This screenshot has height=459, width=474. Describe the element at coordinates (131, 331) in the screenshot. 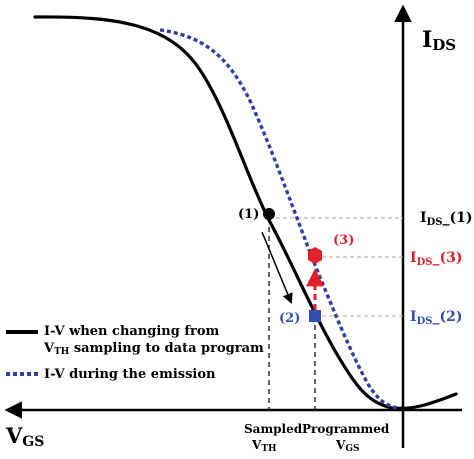

I see `legend-solid-line1: I-V when changing from` at that location.